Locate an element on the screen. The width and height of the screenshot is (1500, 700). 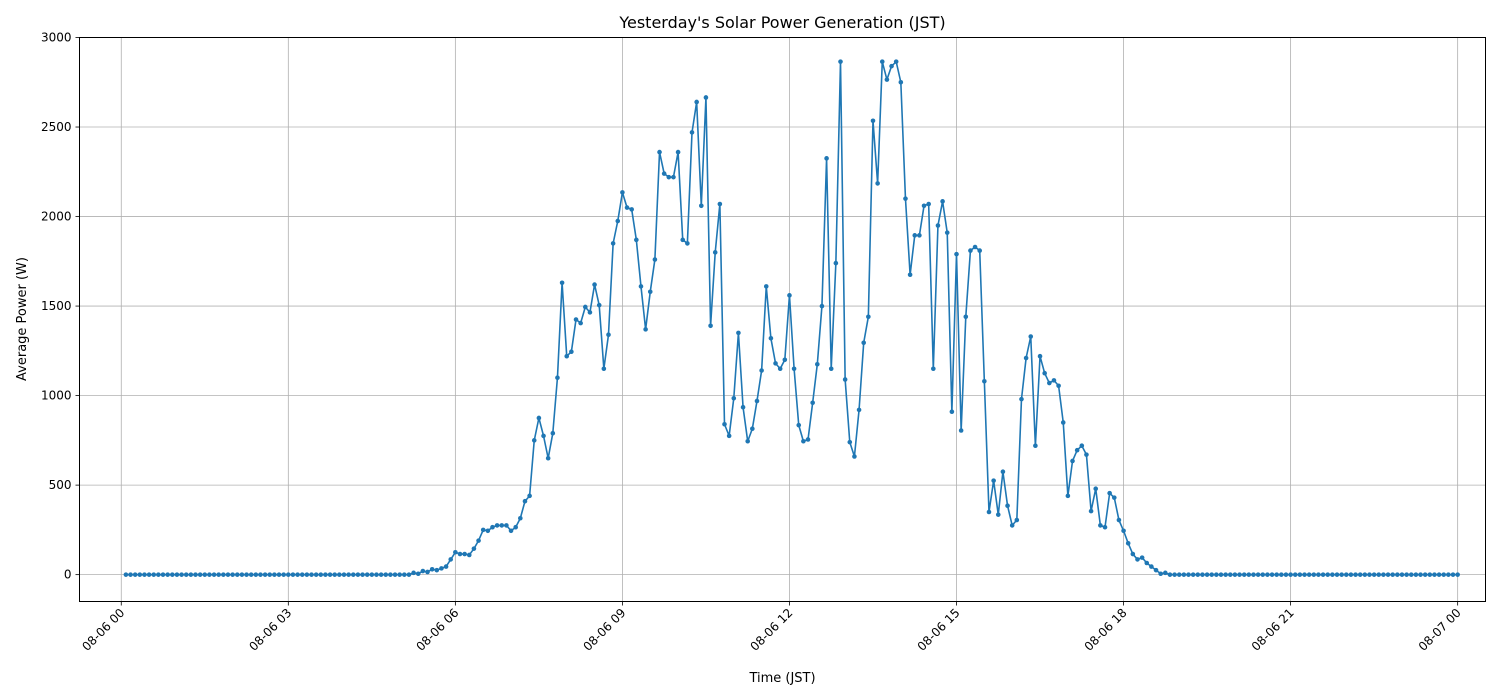
x-tick-label: 08-06 09 is located at coordinates (604, 630).